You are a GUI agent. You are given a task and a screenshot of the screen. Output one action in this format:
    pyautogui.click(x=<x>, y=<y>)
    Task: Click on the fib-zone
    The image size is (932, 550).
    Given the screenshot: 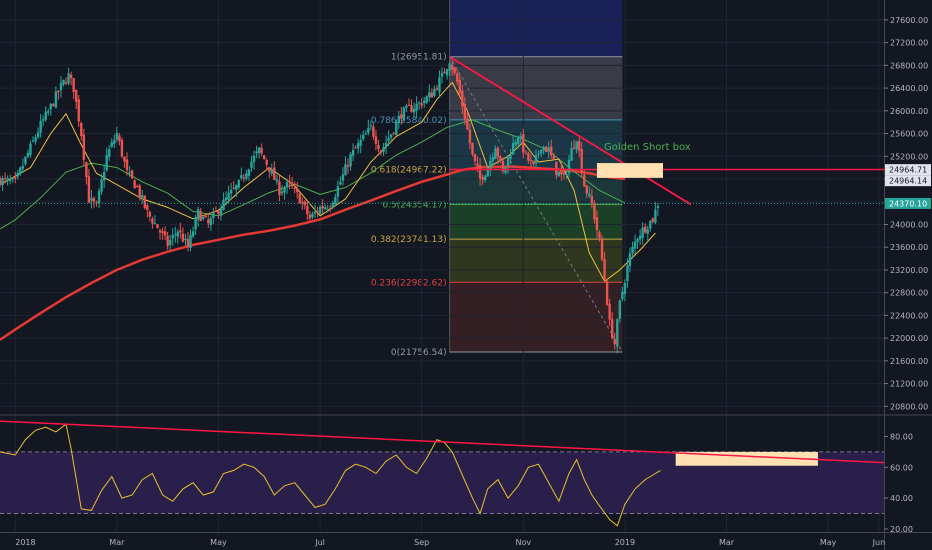 What is the action you would take?
    pyautogui.click(x=536, y=317)
    